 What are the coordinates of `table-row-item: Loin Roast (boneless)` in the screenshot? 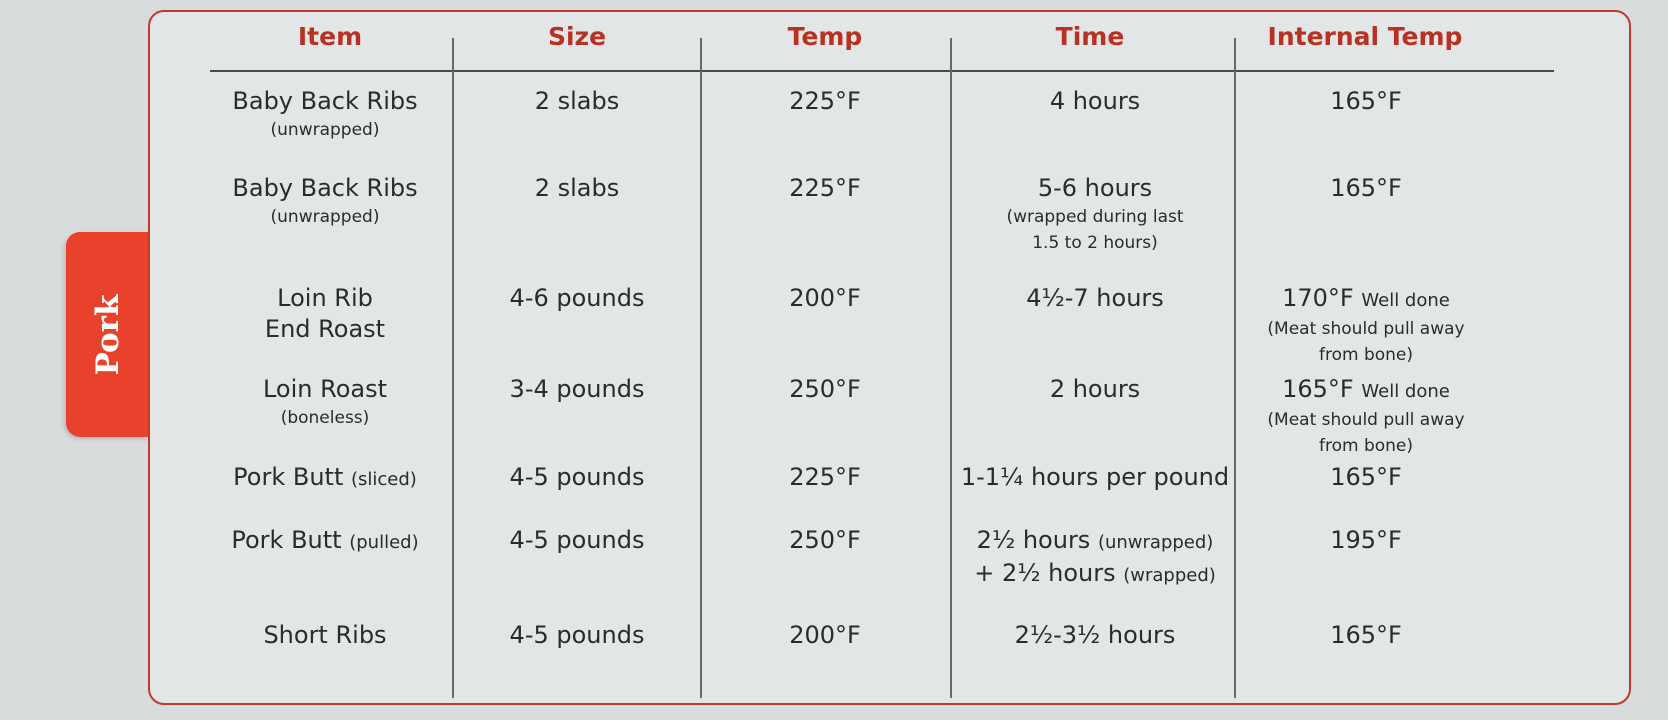 It's located at (325, 401).